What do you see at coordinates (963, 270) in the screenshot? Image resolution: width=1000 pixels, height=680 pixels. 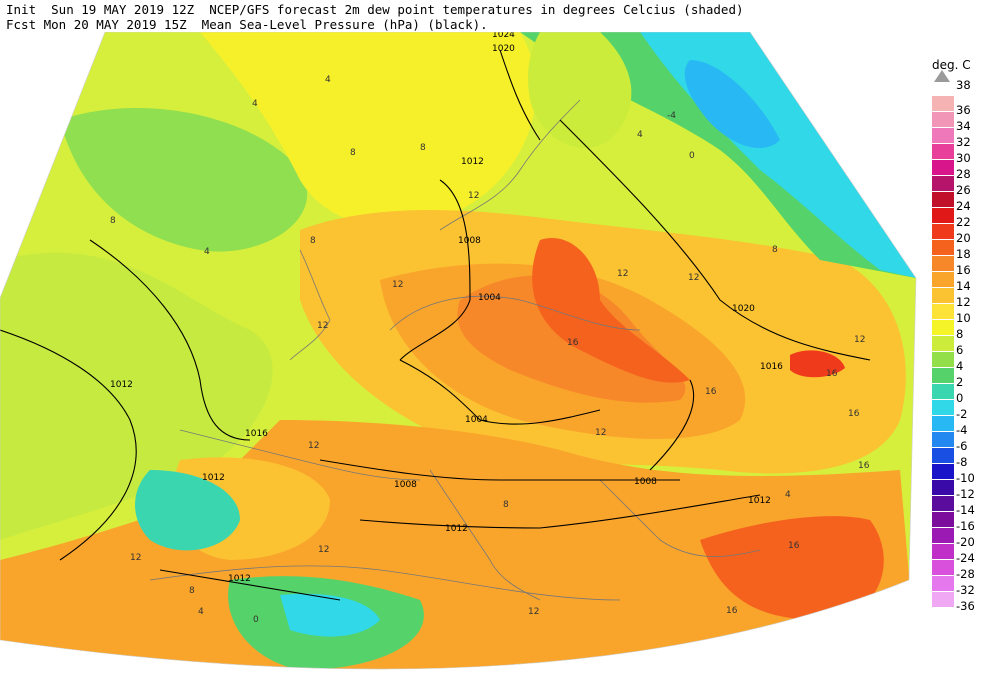 I see `legend-label: 16` at bounding box center [963, 270].